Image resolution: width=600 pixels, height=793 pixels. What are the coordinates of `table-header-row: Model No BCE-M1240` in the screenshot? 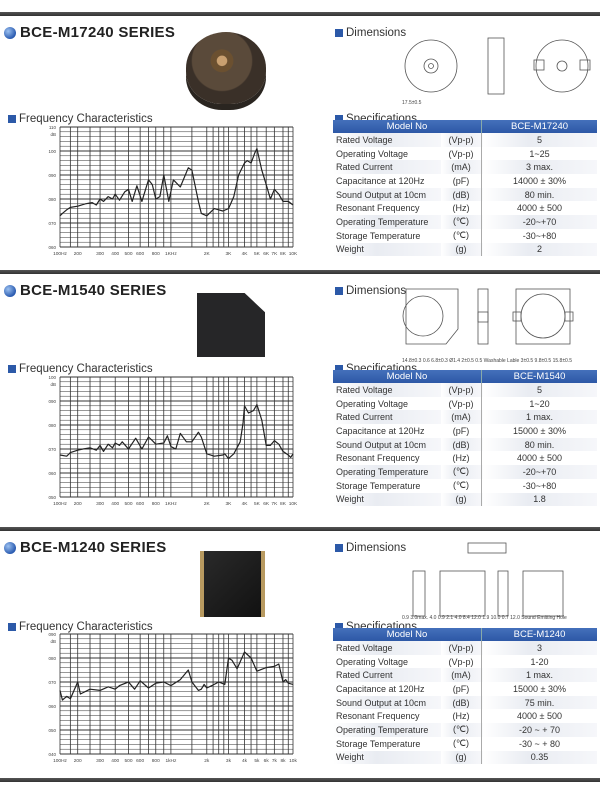 It's located at (465, 634).